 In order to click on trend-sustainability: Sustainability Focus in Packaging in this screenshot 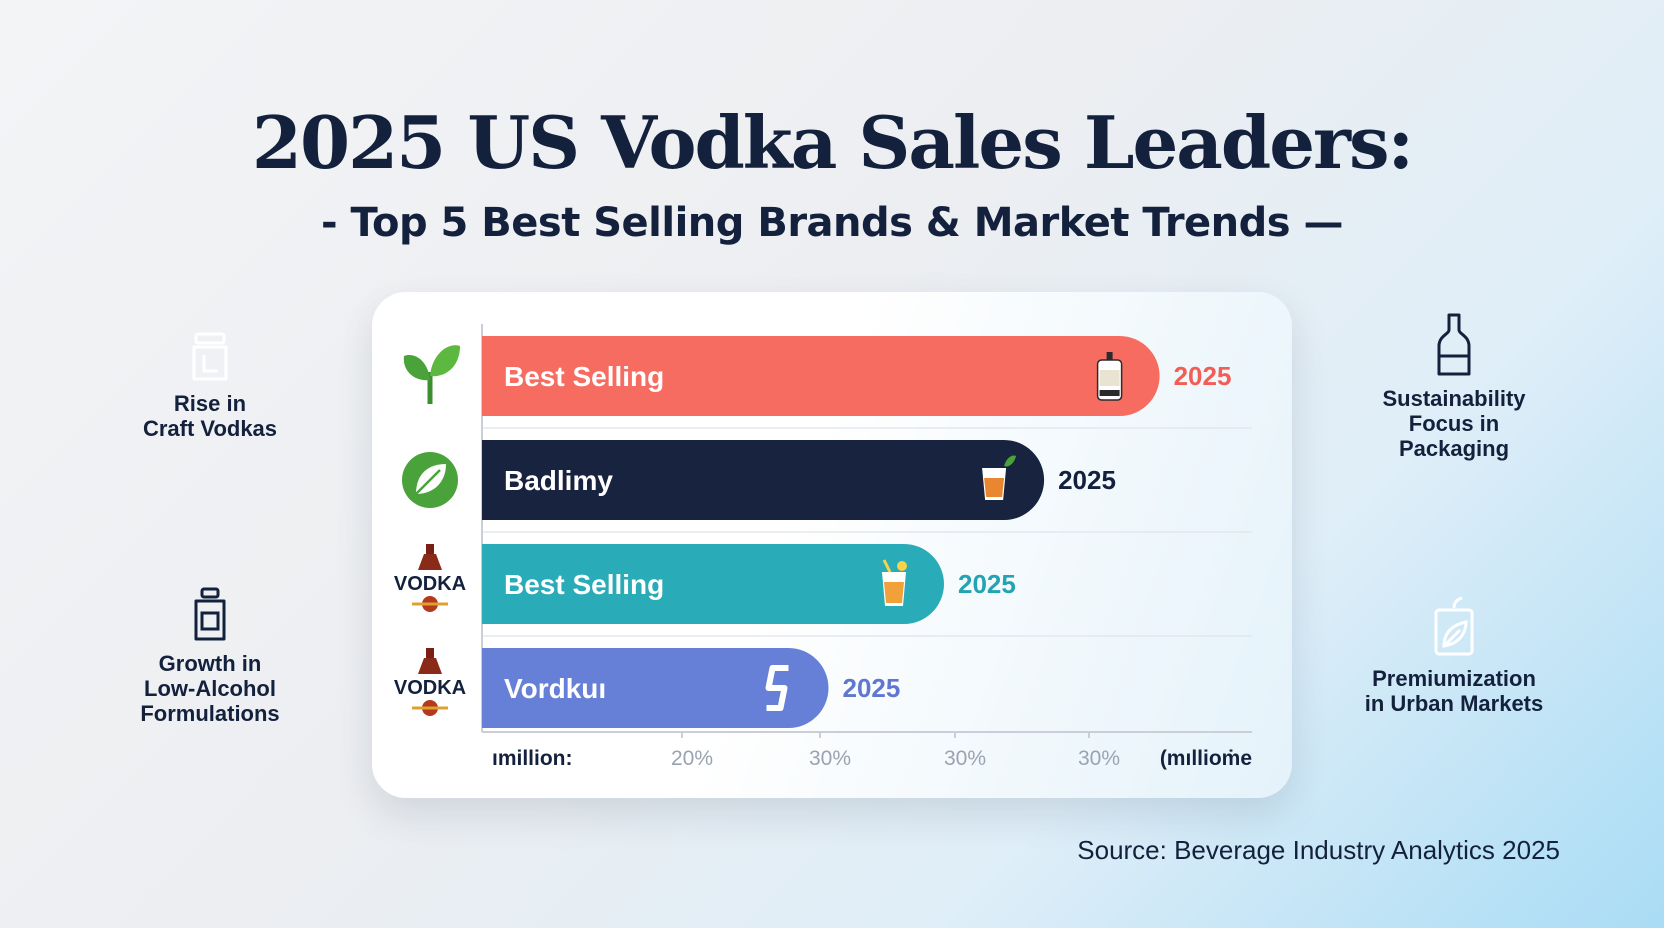, I will do `click(1454, 386)`.